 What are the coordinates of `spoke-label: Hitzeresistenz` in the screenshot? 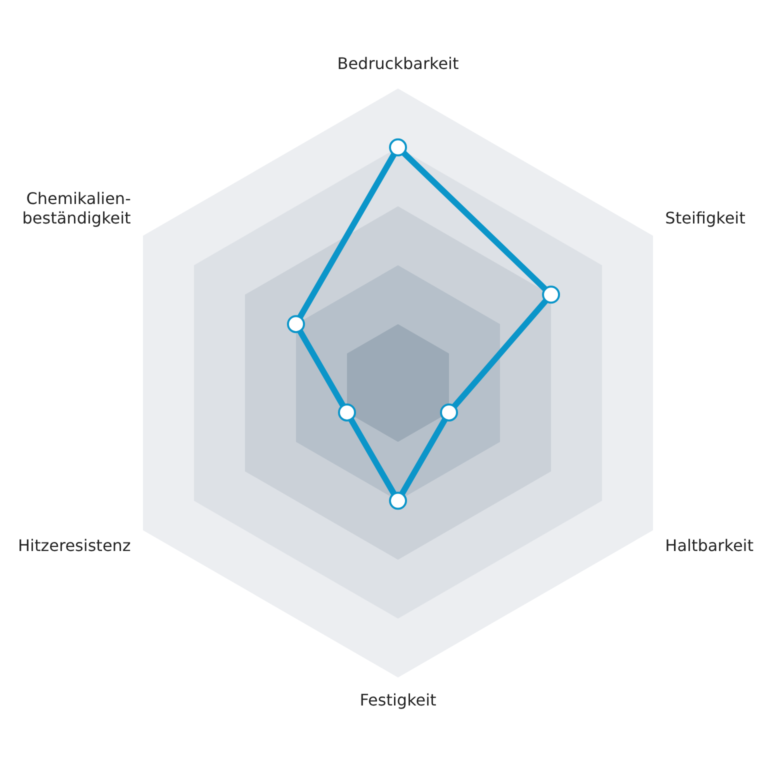 It's located at (74, 546).